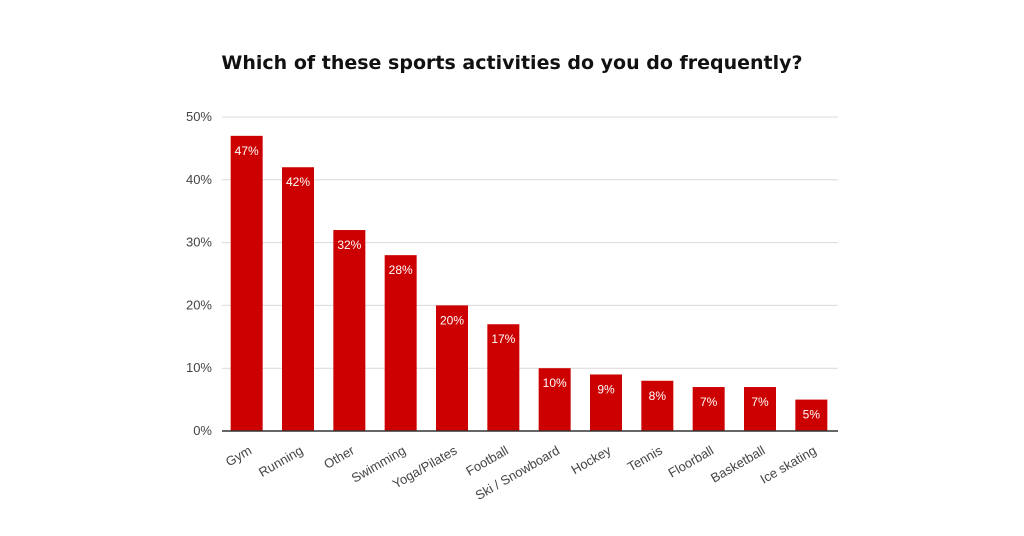  Describe the element at coordinates (590, 459) in the screenshot. I see `x-tick-label: Hockey` at that location.